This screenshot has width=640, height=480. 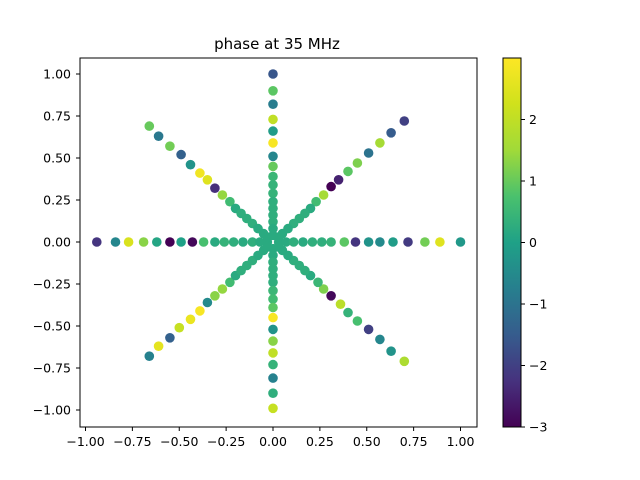 What do you see at coordinates (533, 119) in the screenshot?
I see `colorbar-tick-label: 2` at bounding box center [533, 119].